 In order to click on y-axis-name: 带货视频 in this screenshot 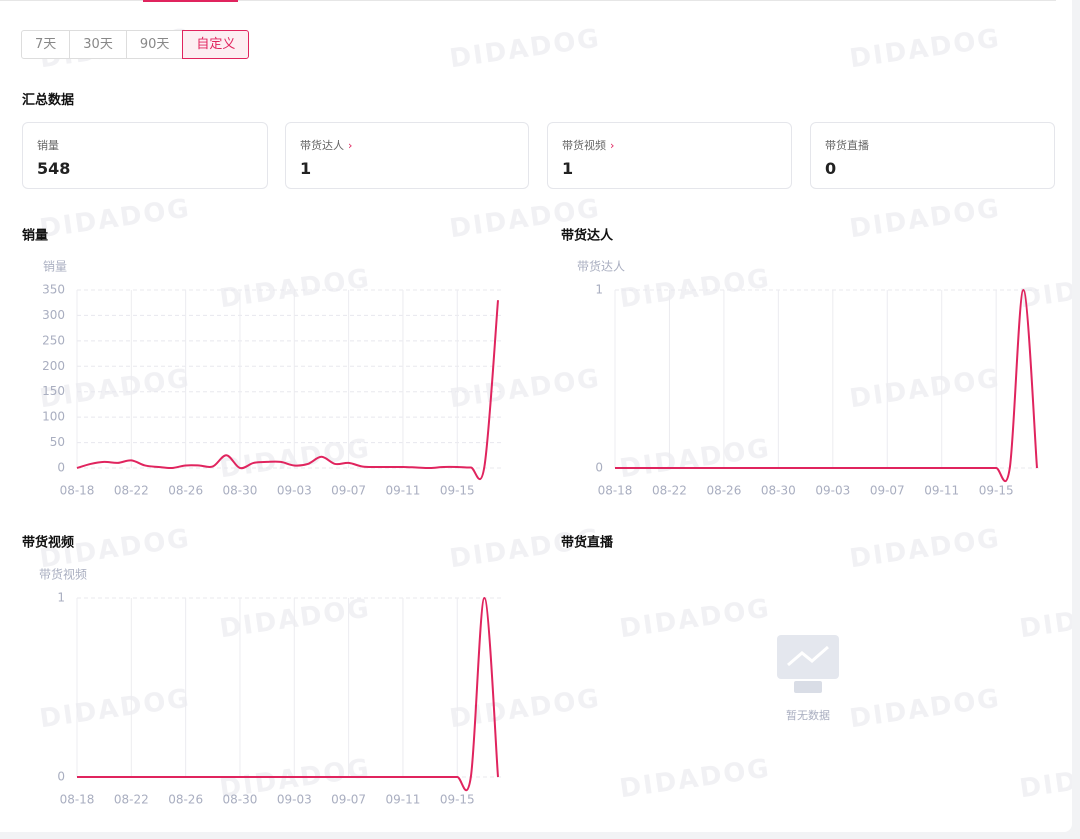, I will do `click(63, 574)`.